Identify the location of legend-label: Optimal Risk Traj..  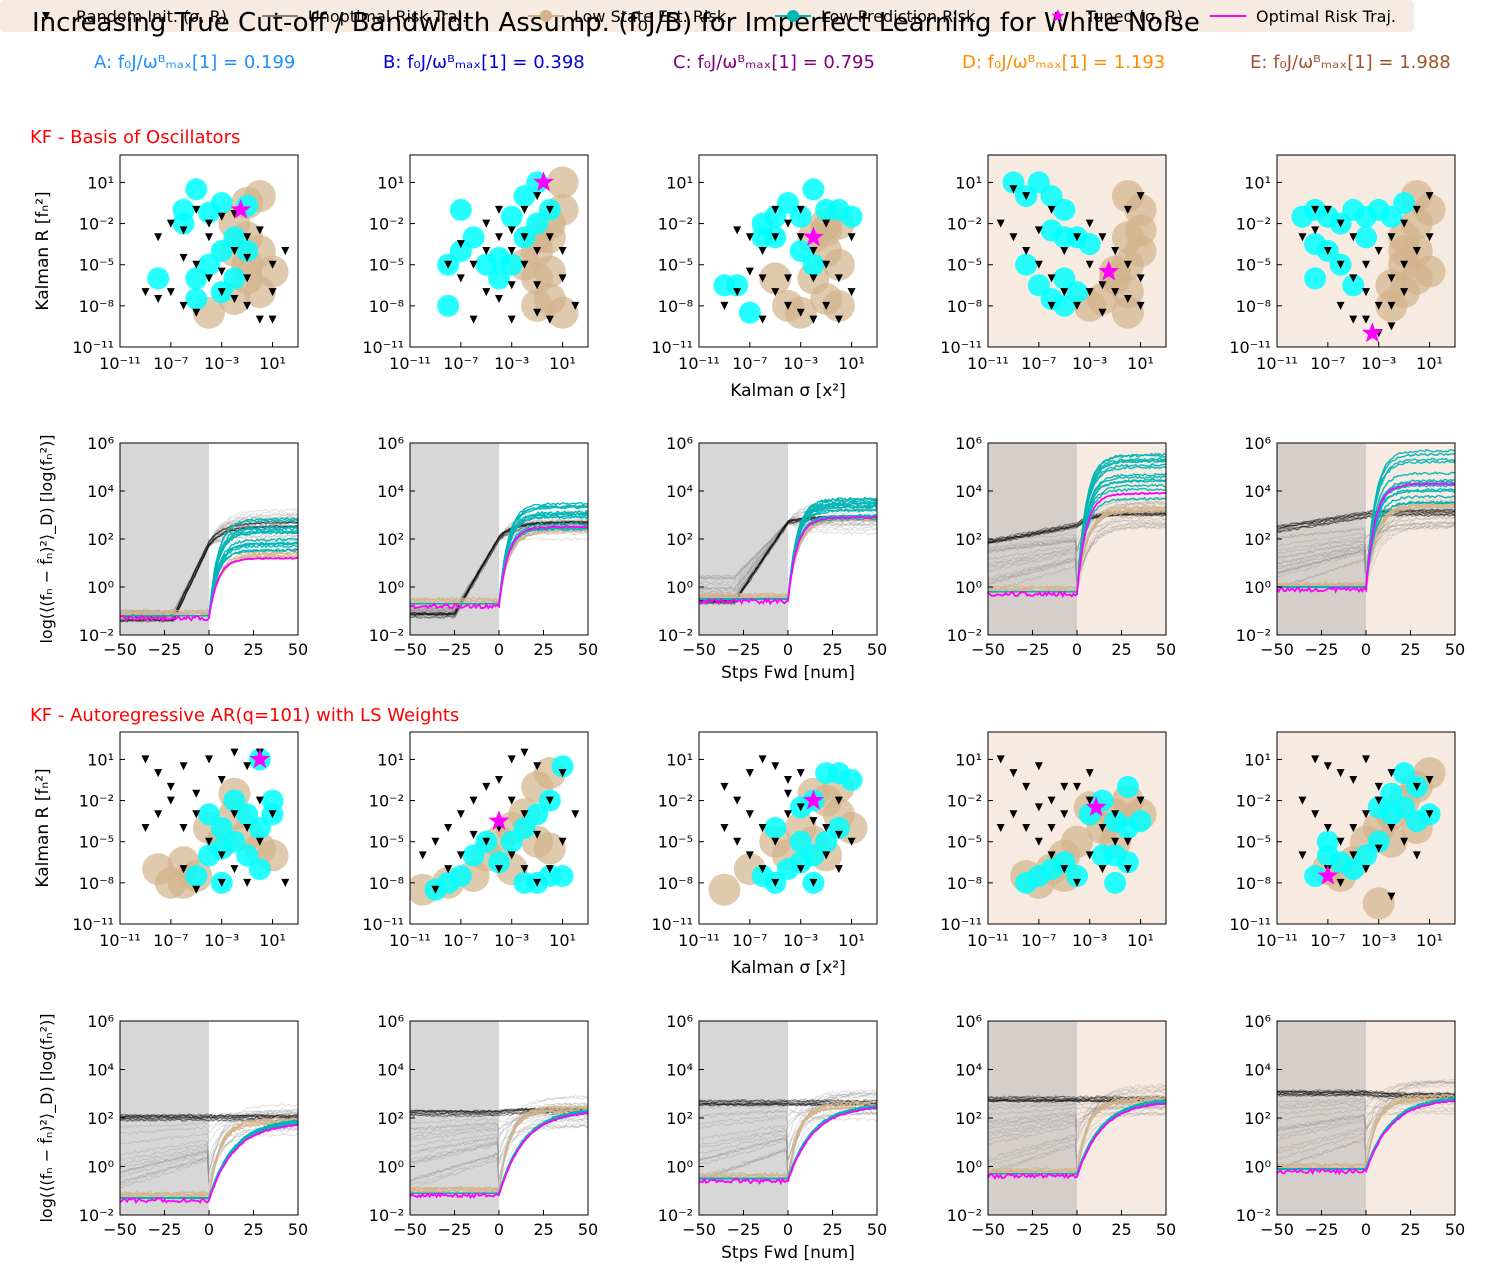
(1326, 16).